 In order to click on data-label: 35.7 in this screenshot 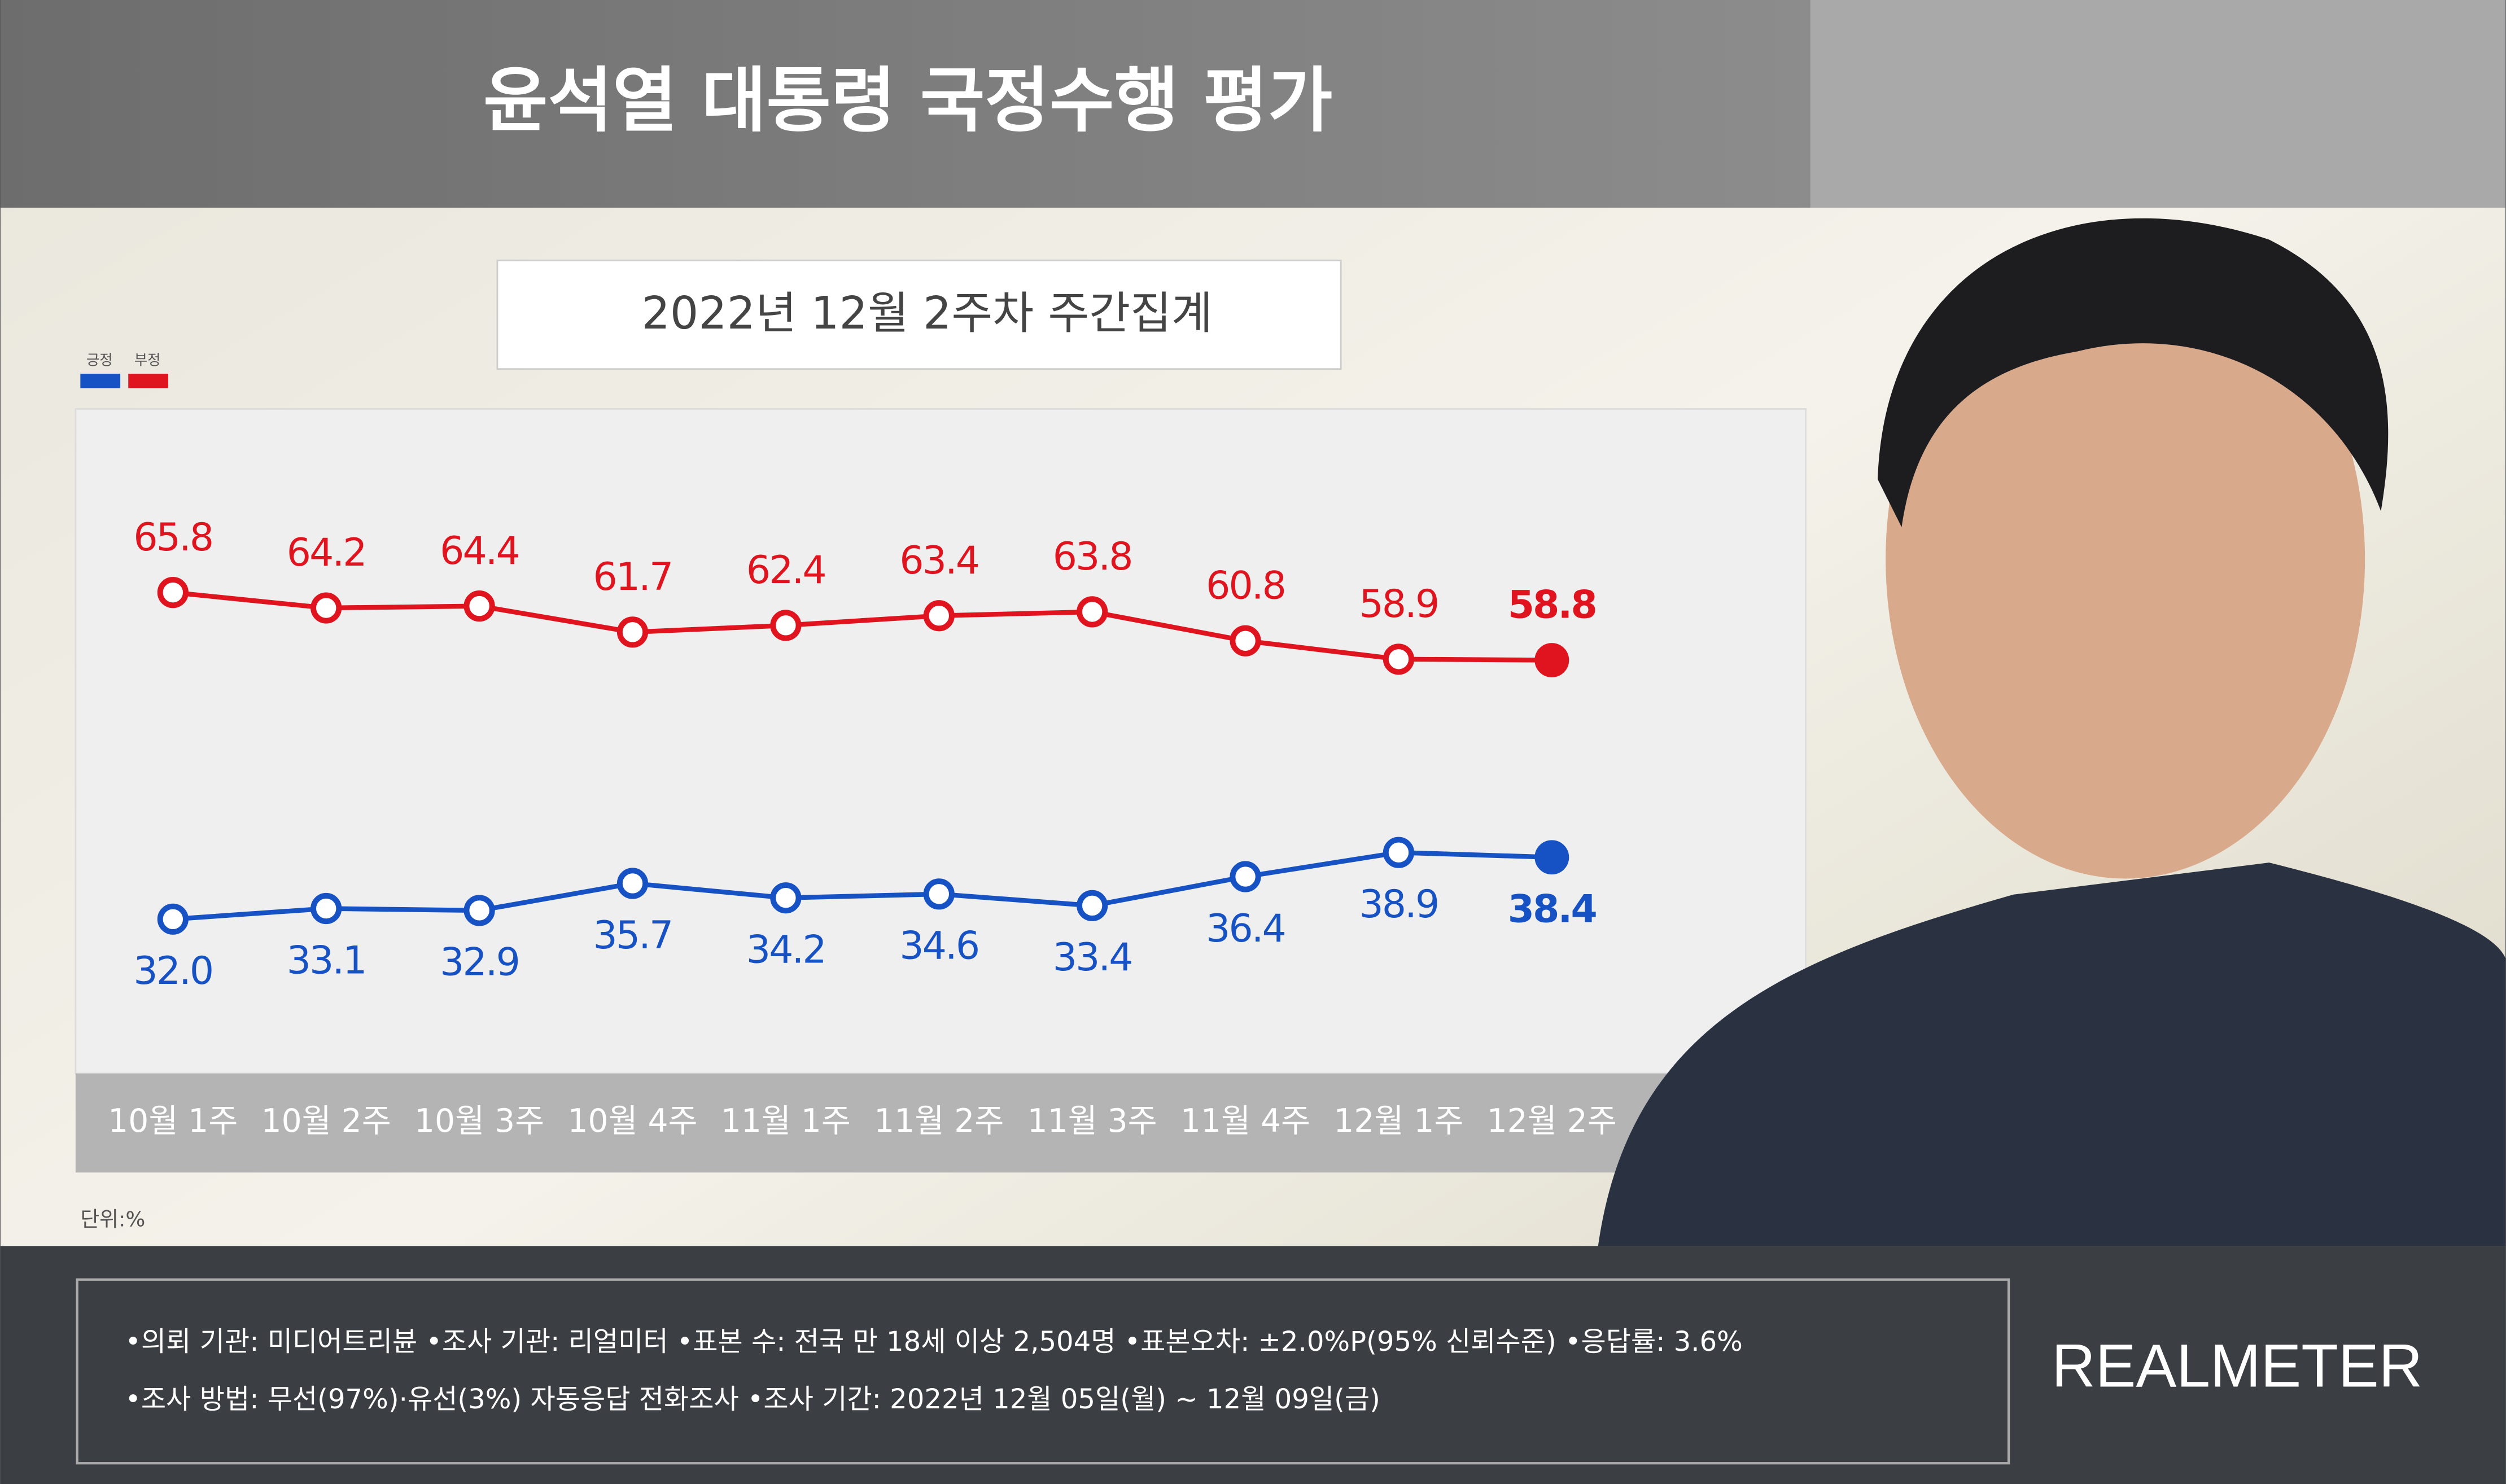, I will do `click(632, 935)`.